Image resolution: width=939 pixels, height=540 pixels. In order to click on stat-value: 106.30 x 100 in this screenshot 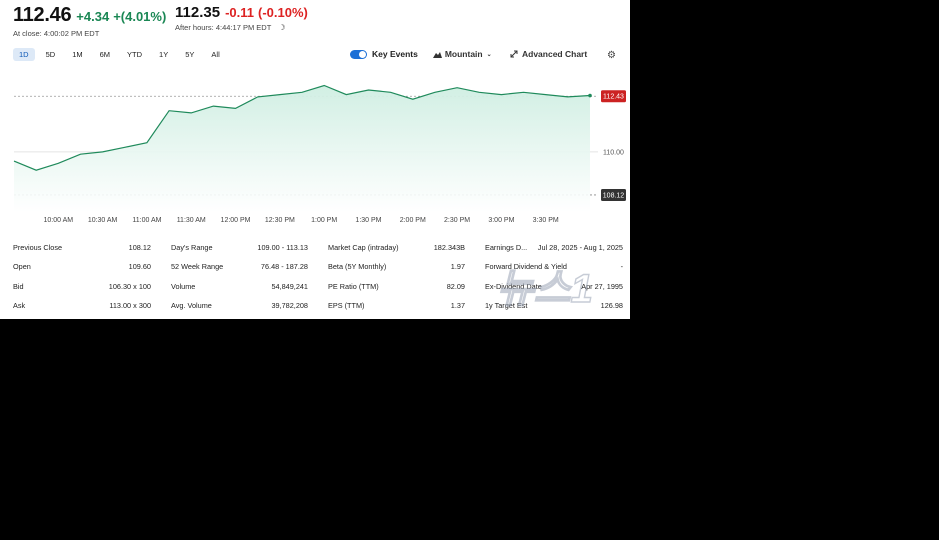, I will do `click(129, 286)`.